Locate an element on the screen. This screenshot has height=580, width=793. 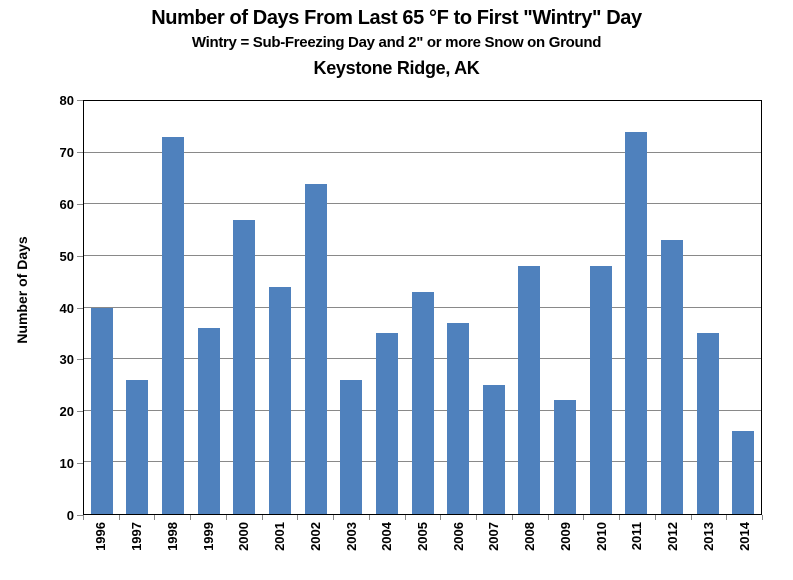
bar-1998 is located at coordinates (173, 325).